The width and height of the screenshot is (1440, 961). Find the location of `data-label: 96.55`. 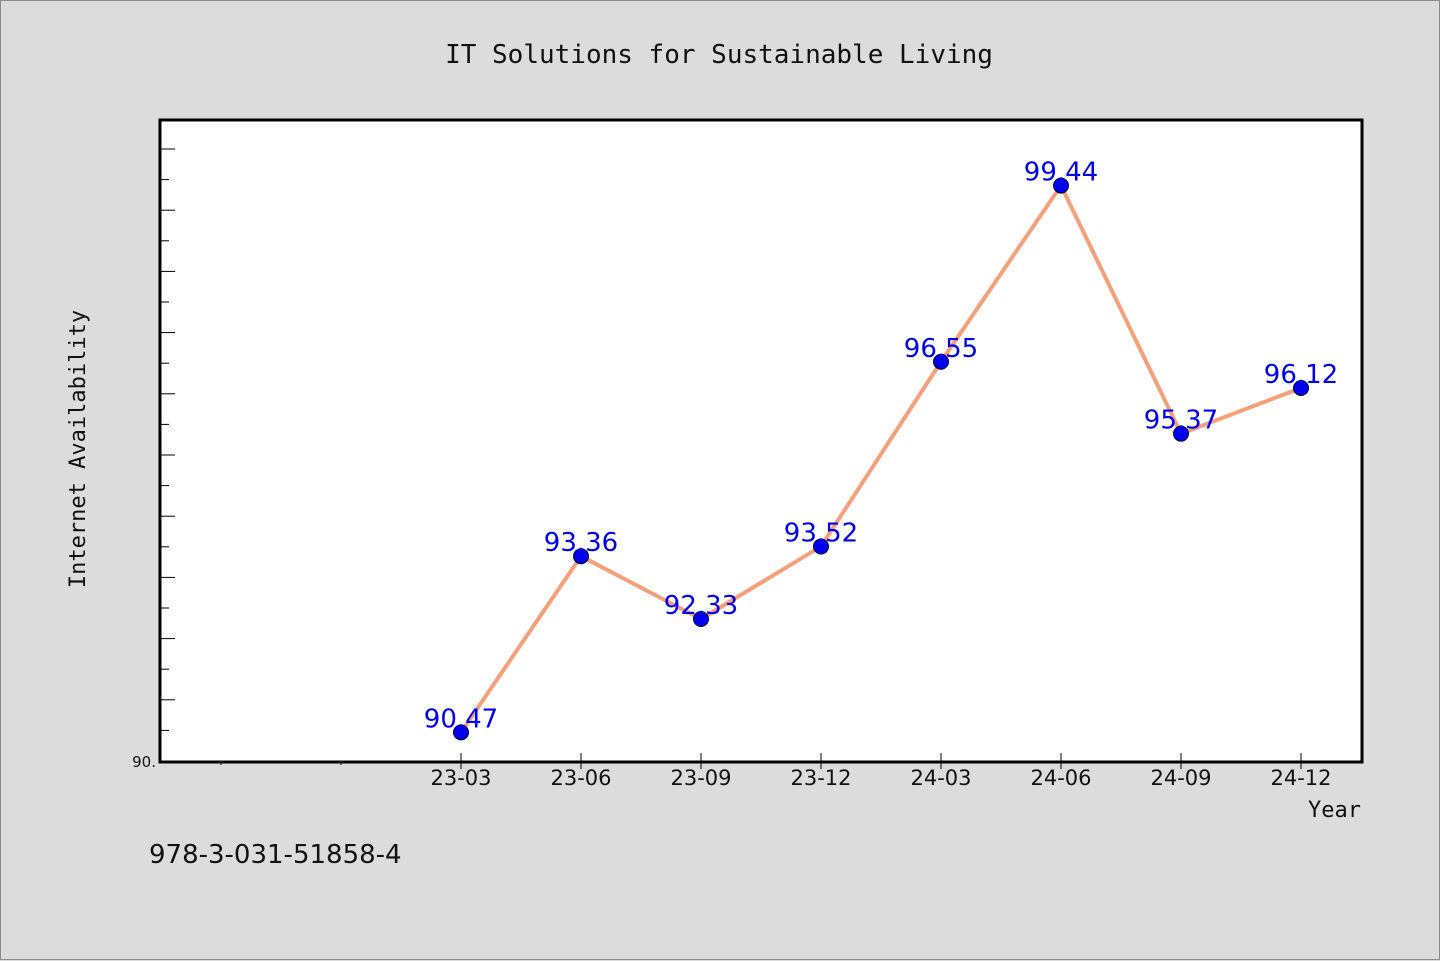

data-label: 96.55 is located at coordinates (941, 349).